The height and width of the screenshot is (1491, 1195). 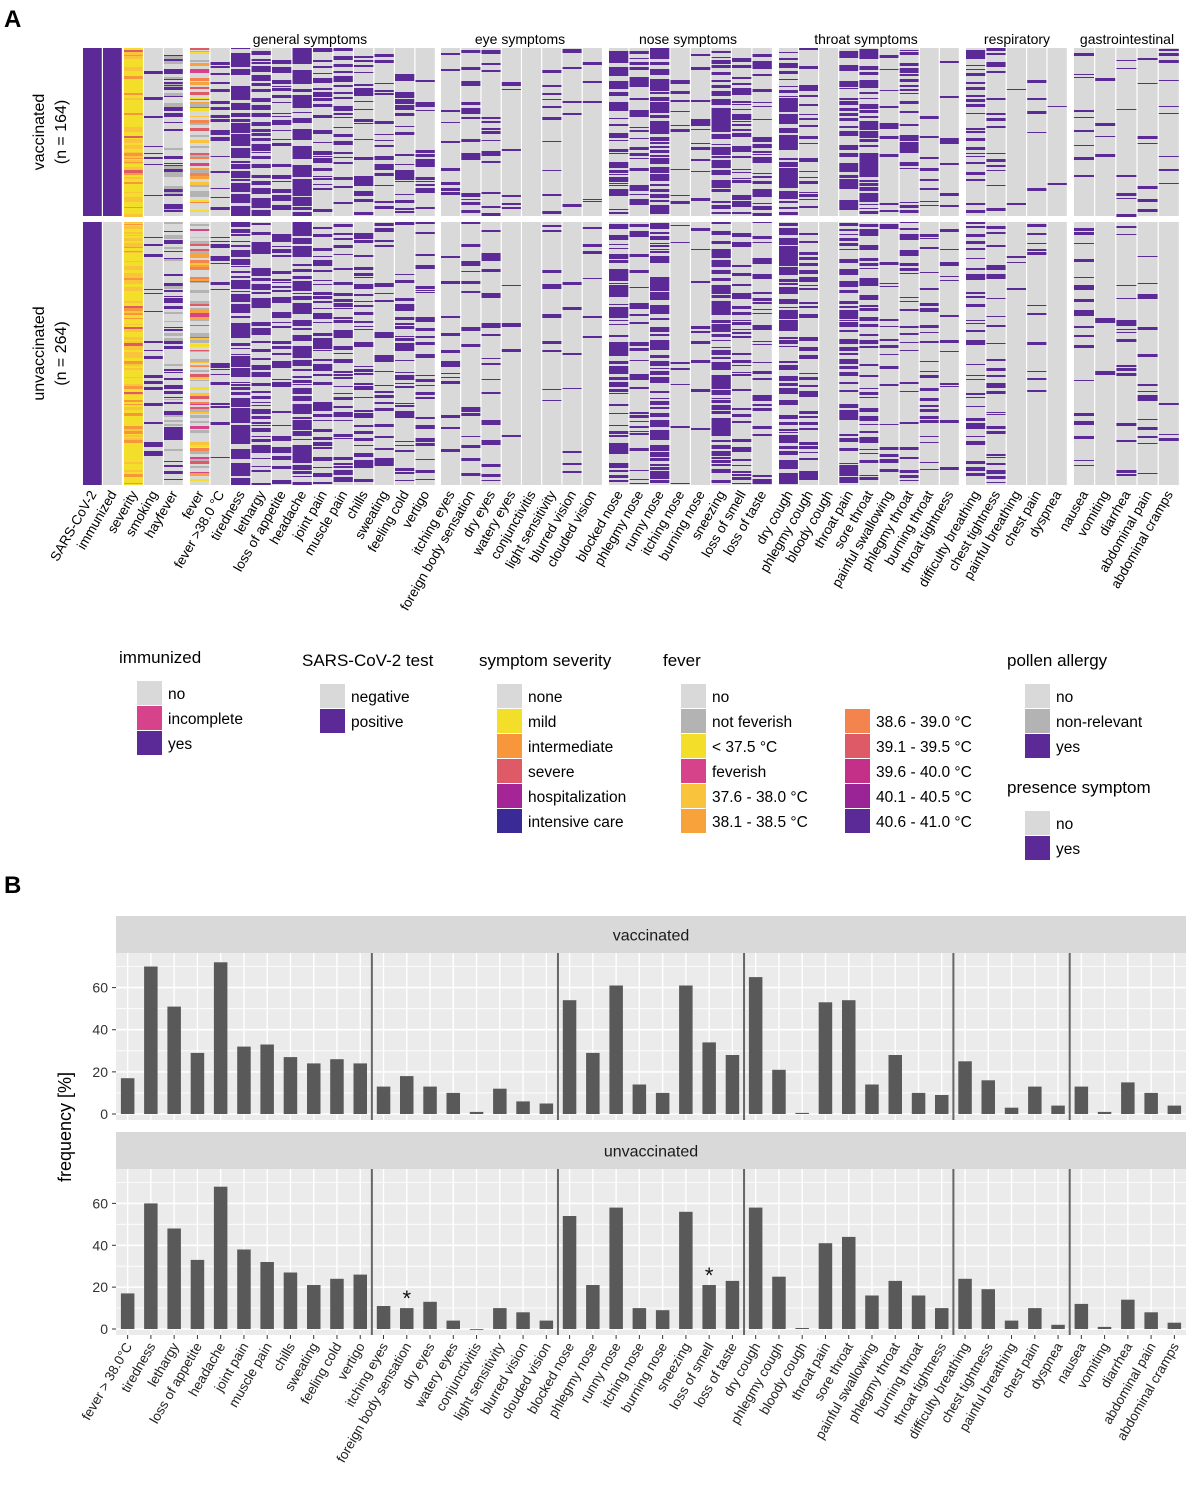 What do you see at coordinates (924, 747) in the screenshot?
I see `legend-label-39-1-39-5-c: 39.1 - 39.5 °C` at bounding box center [924, 747].